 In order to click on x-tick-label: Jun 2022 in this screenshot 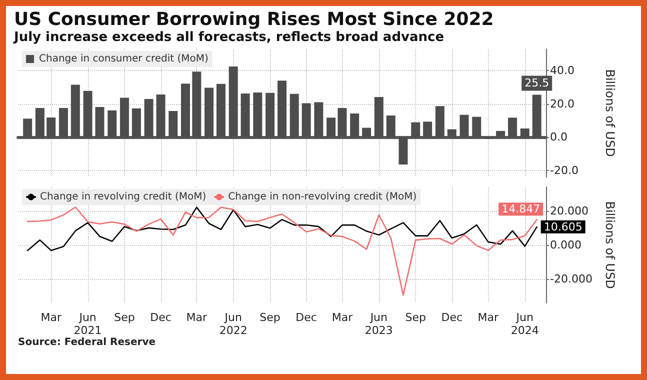, I will do `click(233, 324)`.